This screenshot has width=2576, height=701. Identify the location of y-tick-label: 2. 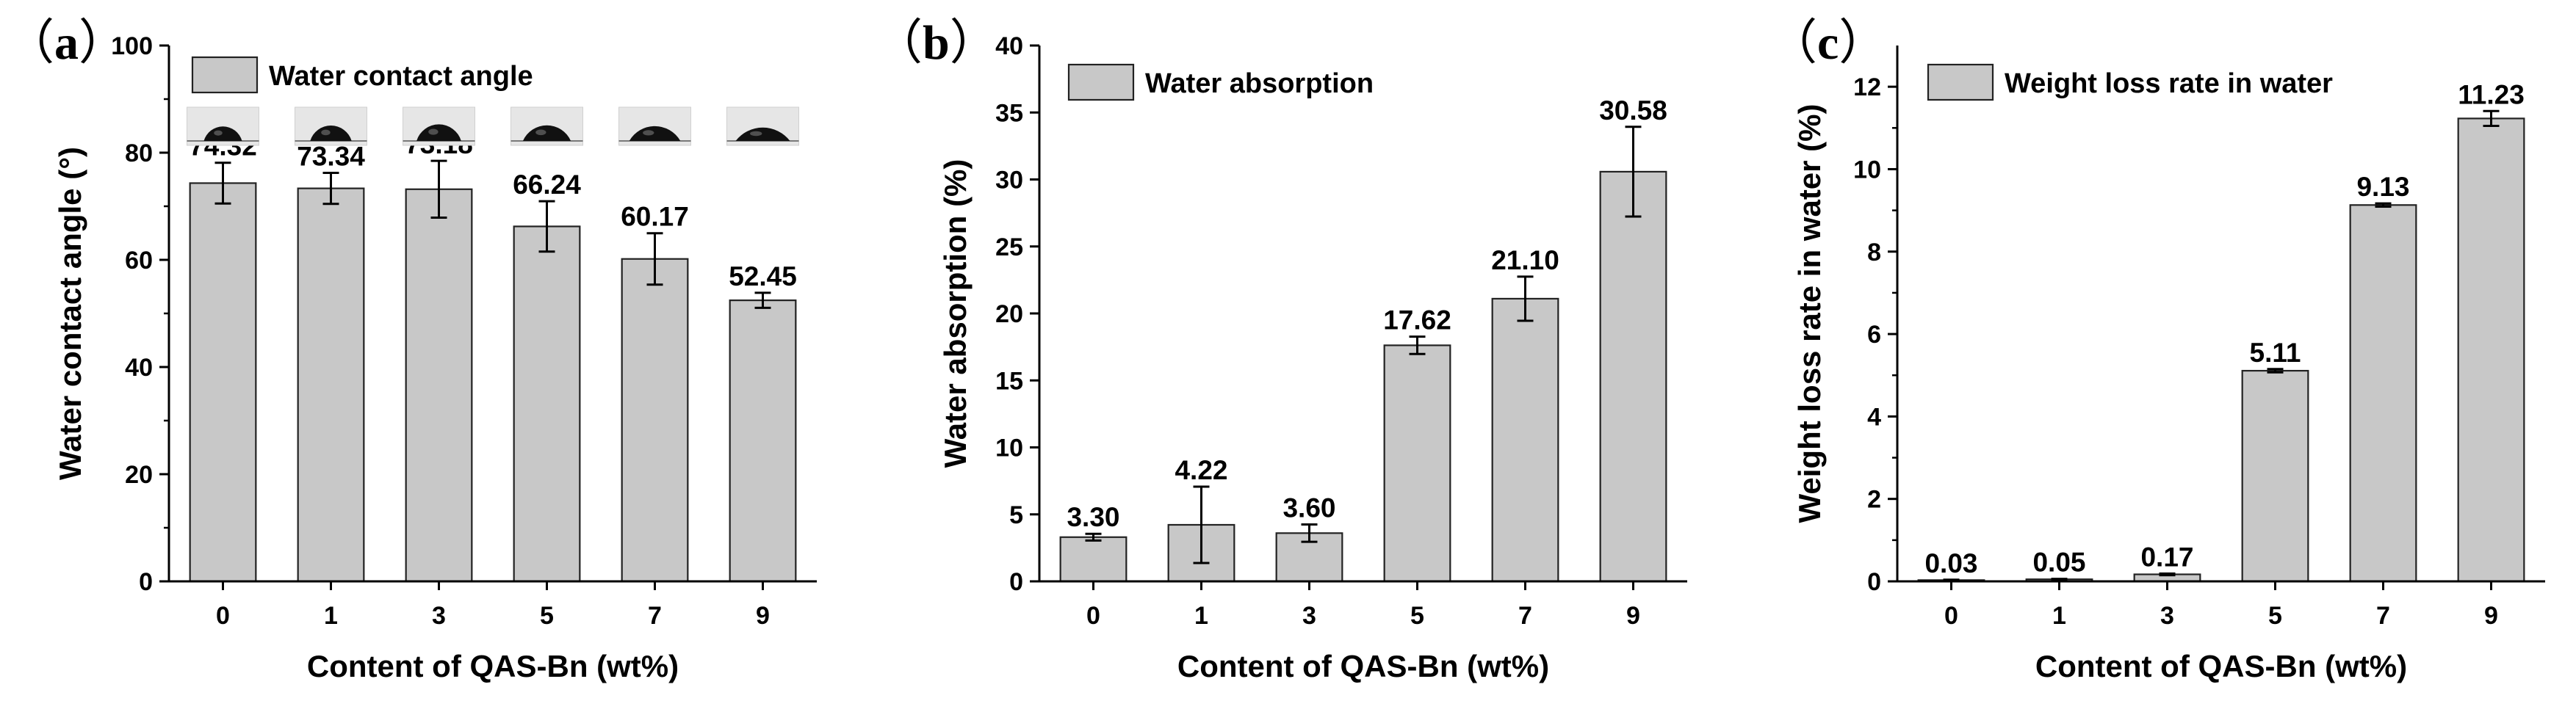
(1874, 500).